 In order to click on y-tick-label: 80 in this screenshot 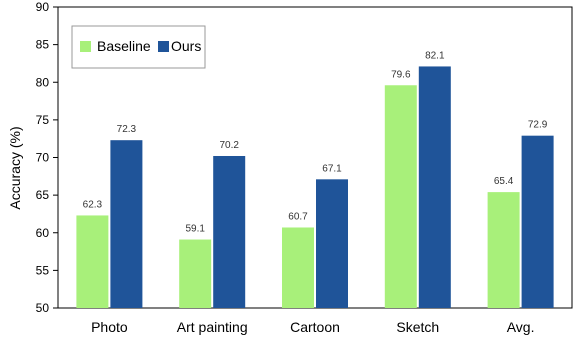, I will do `click(43, 82)`.